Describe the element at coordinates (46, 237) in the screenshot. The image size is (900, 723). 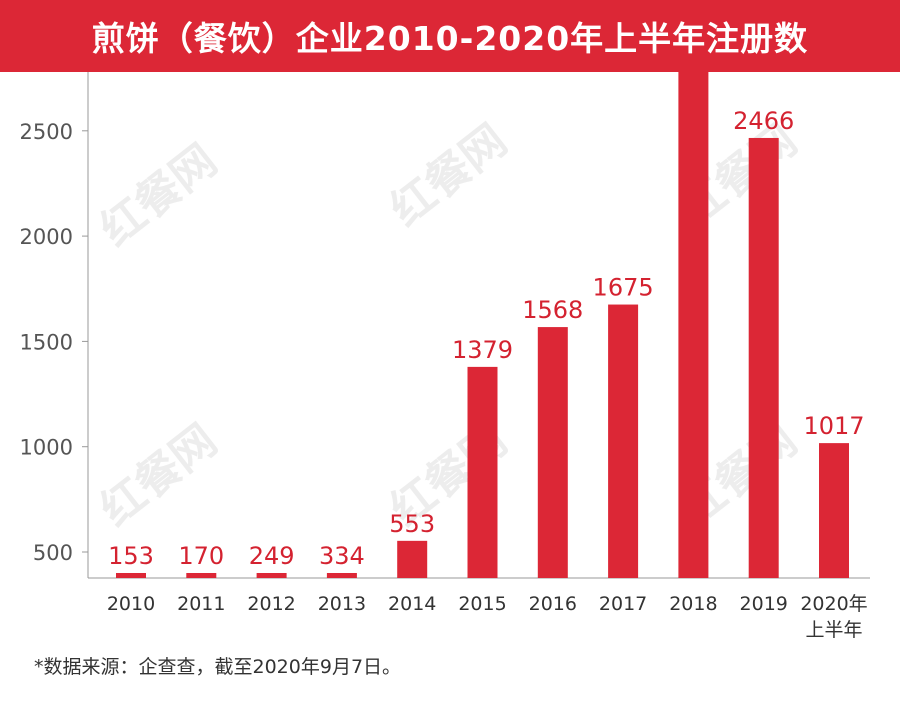
I see `y-tick-label: 2000` at that location.